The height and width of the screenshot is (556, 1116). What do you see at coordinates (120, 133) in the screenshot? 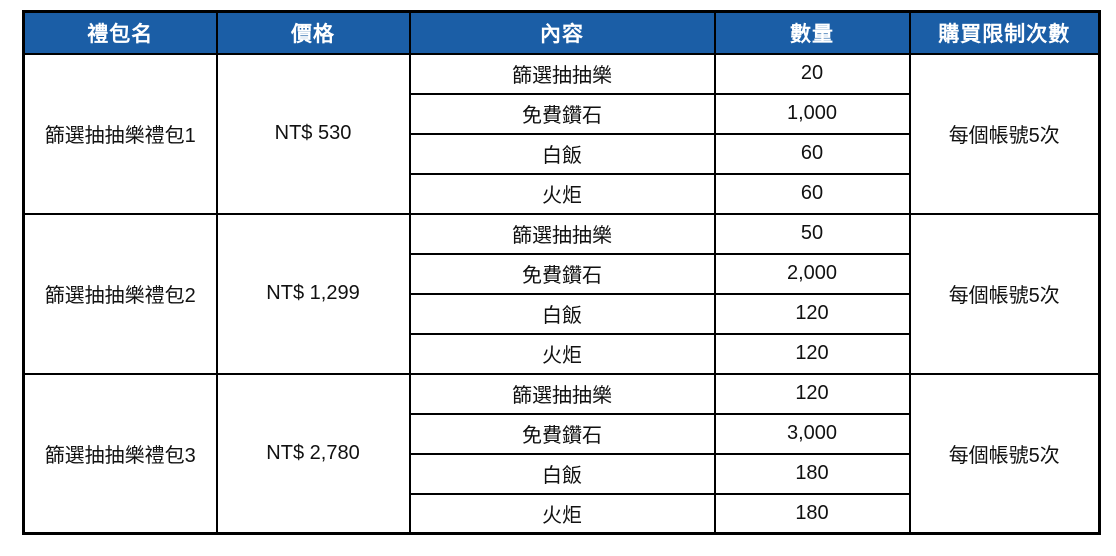
I see `package-name-cell: 篩選抽抽樂禮包1` at bounding box center [120, 133].